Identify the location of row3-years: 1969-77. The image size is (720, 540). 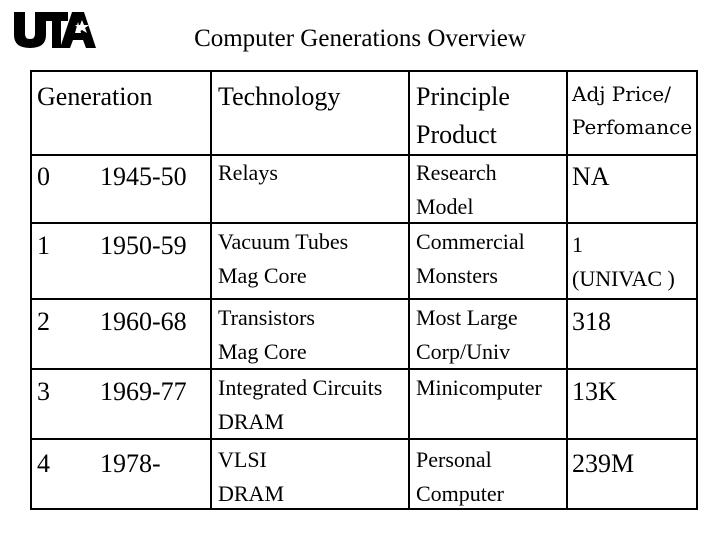
(143, 391).